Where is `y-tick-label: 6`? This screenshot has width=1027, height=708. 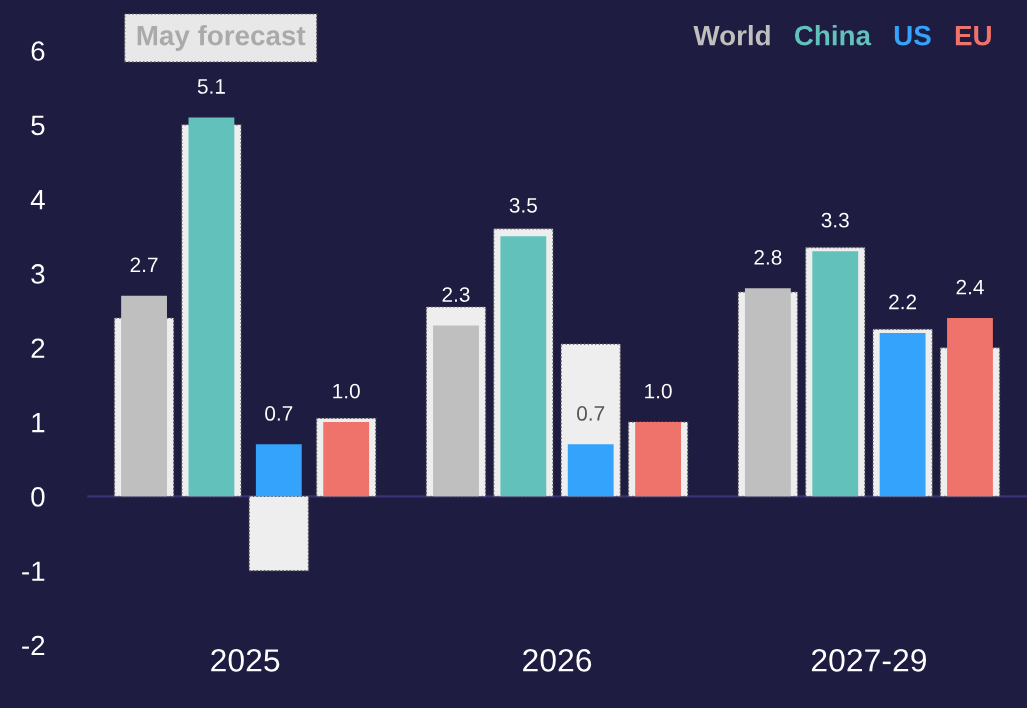 y-tick-label: 6 is located at coordinates (38, 51).